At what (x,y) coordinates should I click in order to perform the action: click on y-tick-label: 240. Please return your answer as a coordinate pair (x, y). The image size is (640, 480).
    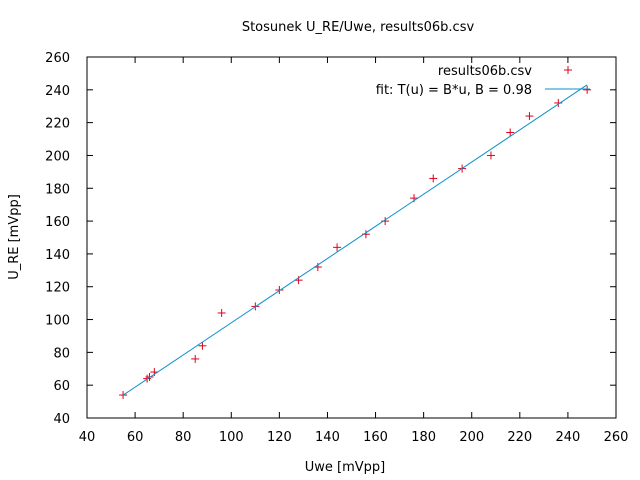
    Looking at the image, I should click on (57, 91).